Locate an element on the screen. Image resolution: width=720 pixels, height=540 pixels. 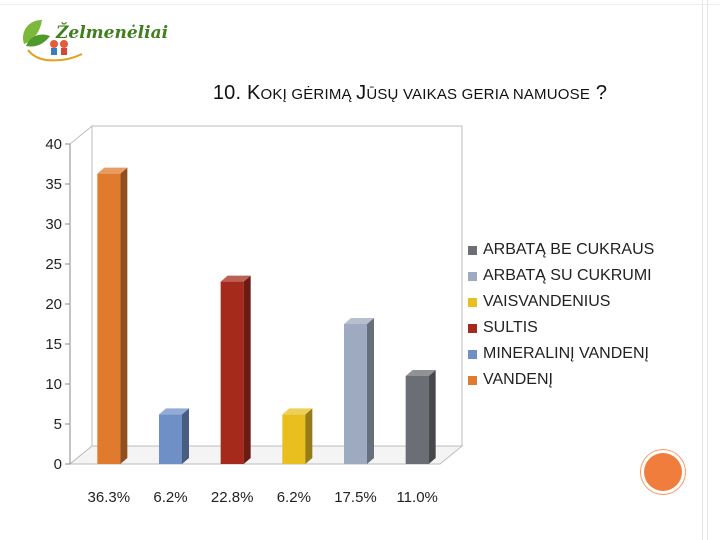
logo-text: Želmenėliai is located at coordinates (112, 33).